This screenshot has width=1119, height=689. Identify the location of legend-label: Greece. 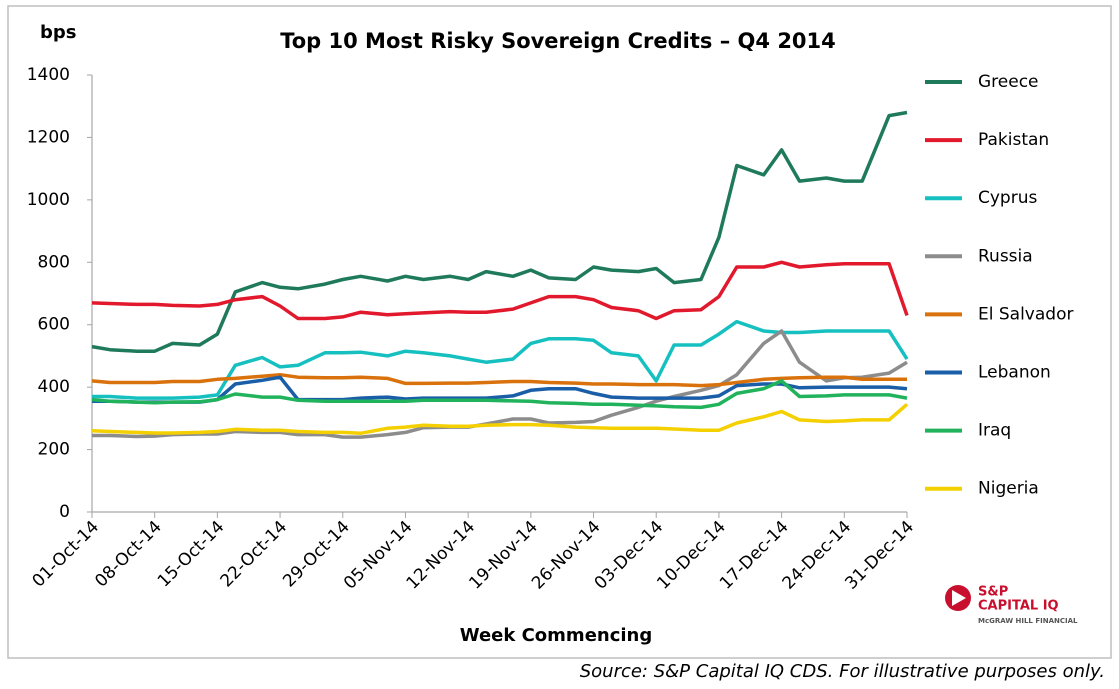
(1008, 82).